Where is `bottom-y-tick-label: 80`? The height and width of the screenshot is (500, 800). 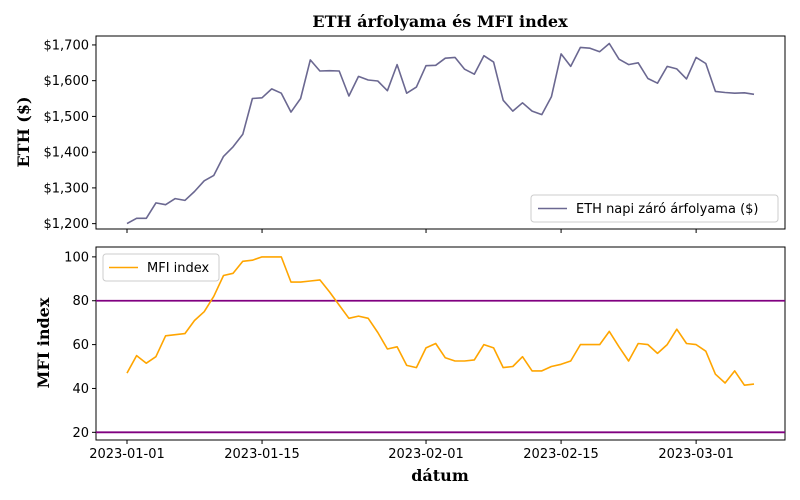 bottom-y-tick-label: 80 is located at coordinates (80, 301).